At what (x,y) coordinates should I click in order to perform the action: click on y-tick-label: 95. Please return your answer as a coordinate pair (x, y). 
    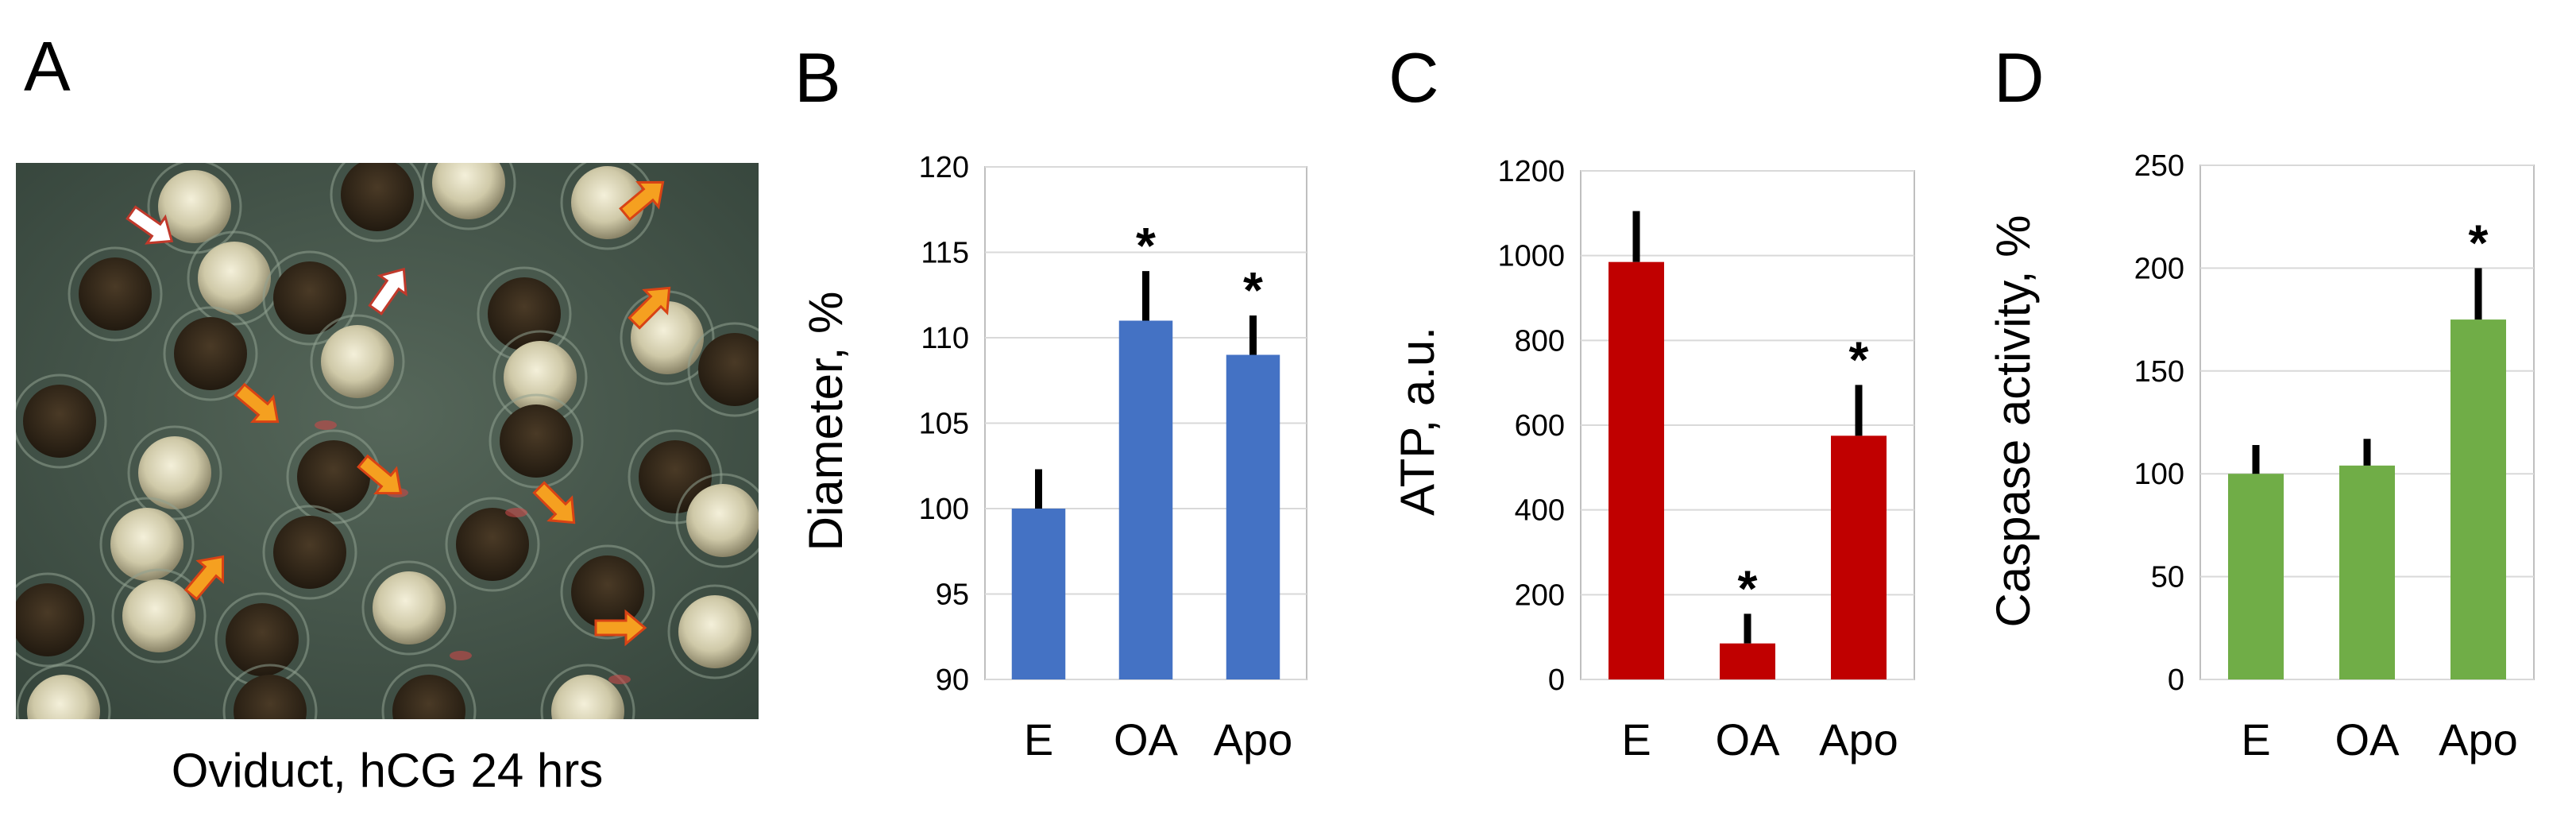
    Looking at the image, I should click on (952, 595).